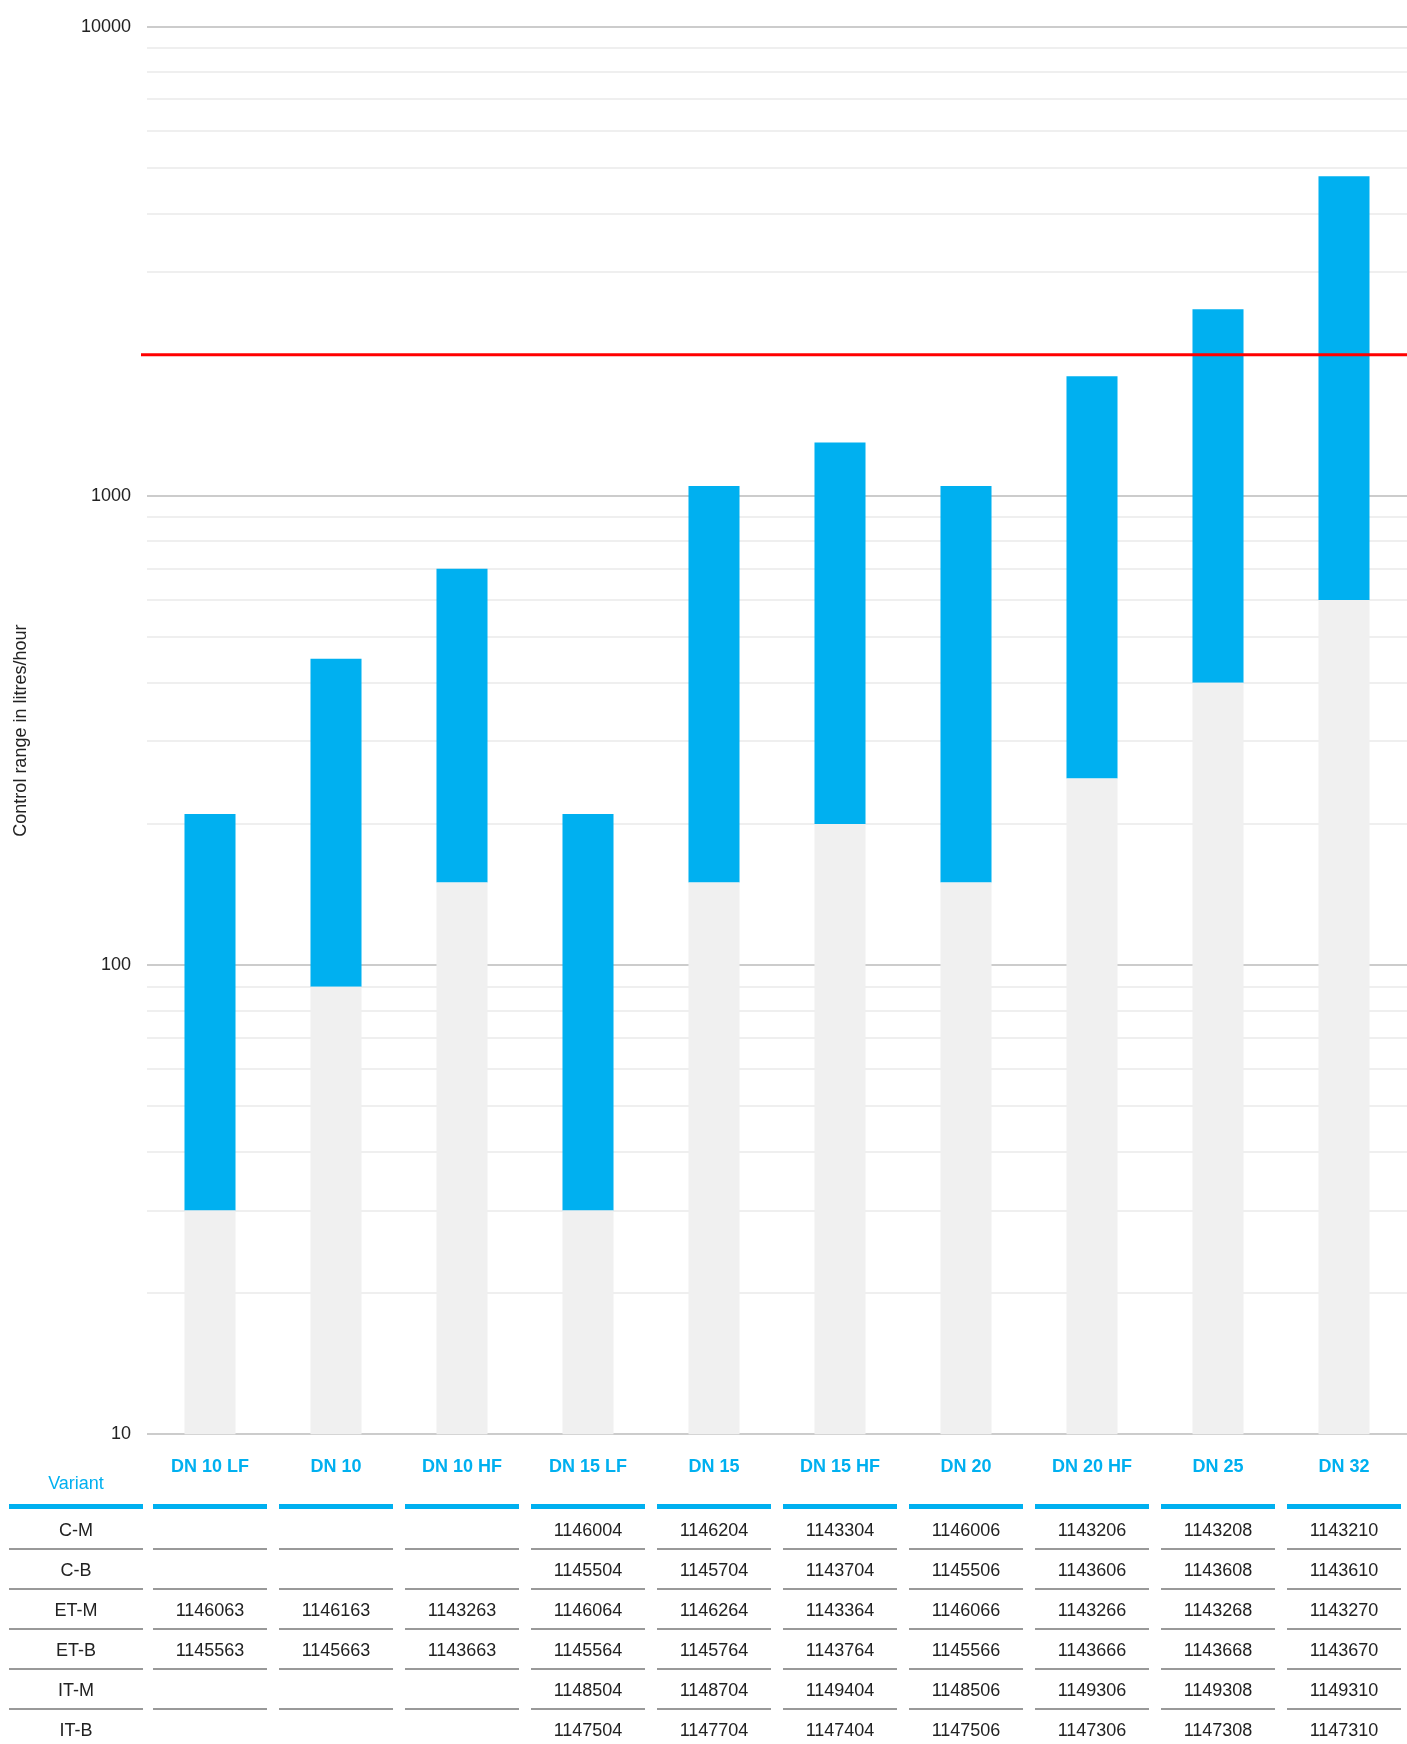 This screenshot has width=1407, height=1744. I want to click on text: 1143670, so click(1344, 1650).